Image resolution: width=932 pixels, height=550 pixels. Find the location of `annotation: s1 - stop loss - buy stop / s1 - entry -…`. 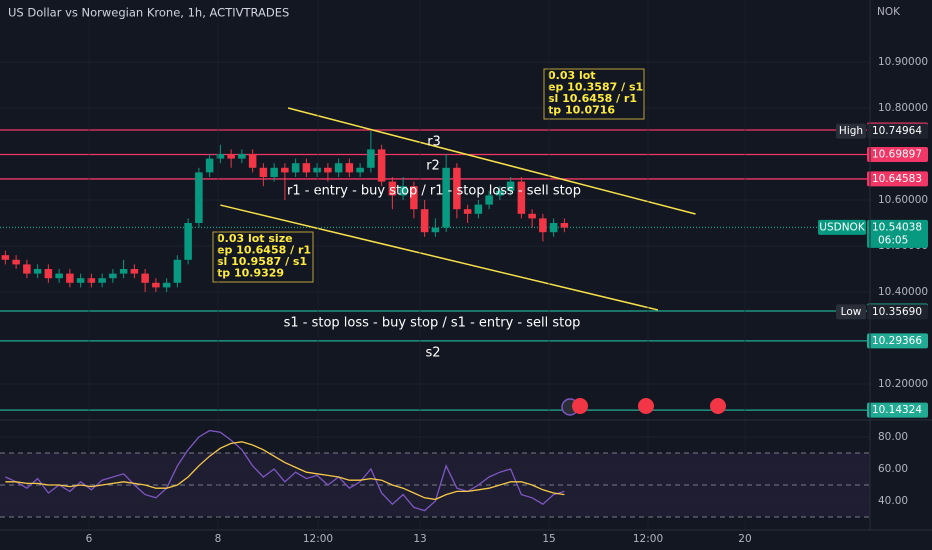

annotation: s1 - stop loss - buy stop / s1 - entry -… is located at coordinates (432, 323).